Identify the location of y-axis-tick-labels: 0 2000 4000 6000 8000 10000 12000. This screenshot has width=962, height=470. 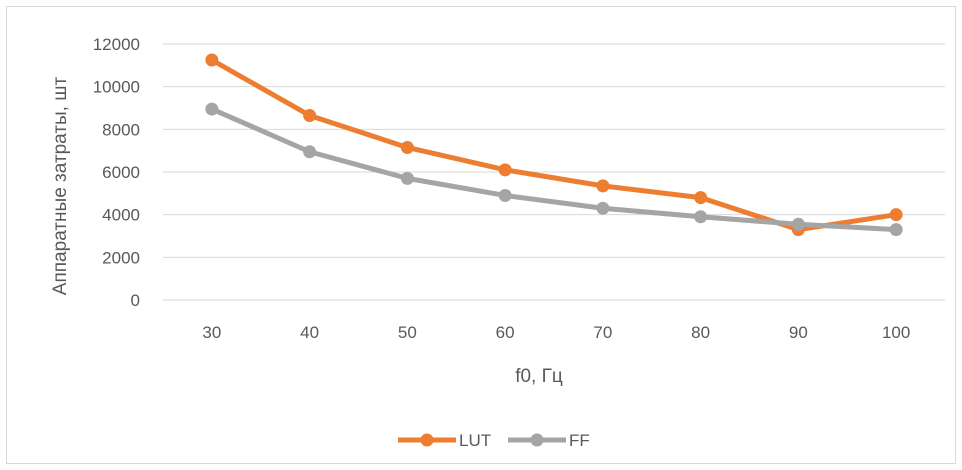
(116, 172).